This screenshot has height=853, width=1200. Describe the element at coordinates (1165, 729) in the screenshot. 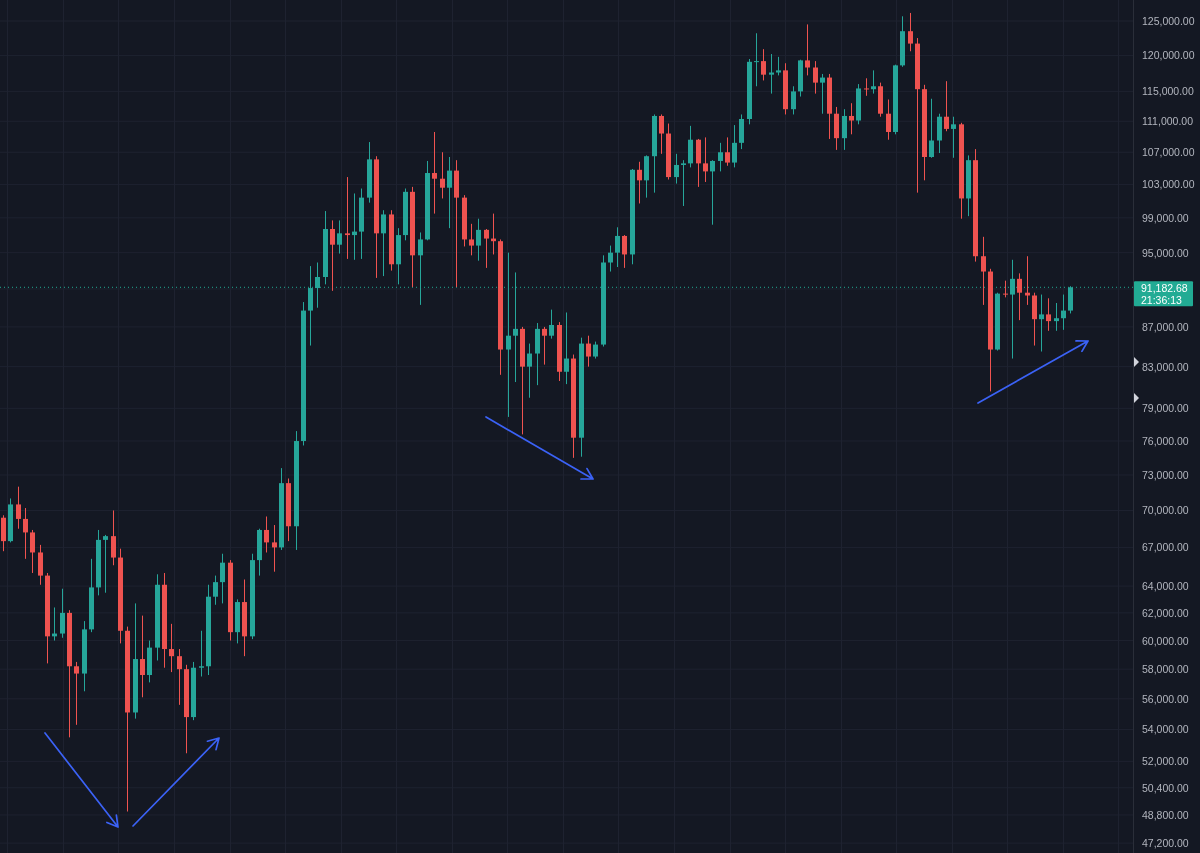

I see `y-tick-label: 54,000.00` at that location.